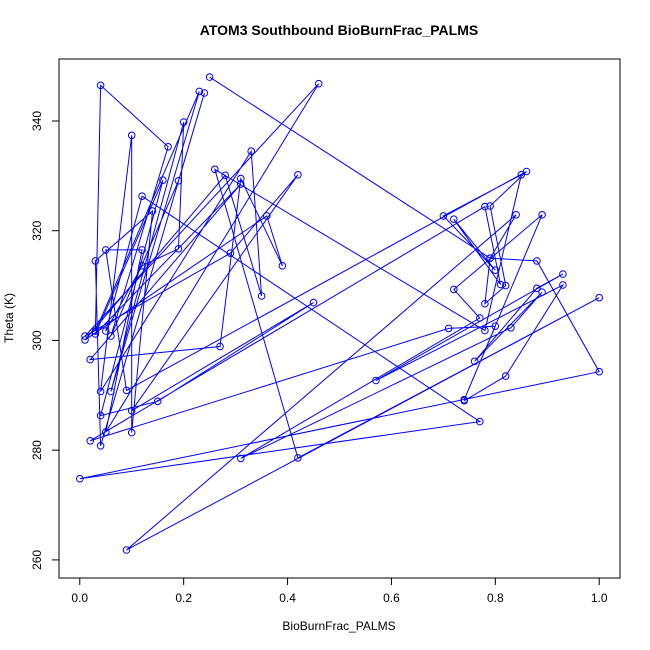 The height and width of the screenshot is (650, 650). Describe the element at coordinates (37, 560) in the screenshot. I see `y-tick-label: 260` at that location.